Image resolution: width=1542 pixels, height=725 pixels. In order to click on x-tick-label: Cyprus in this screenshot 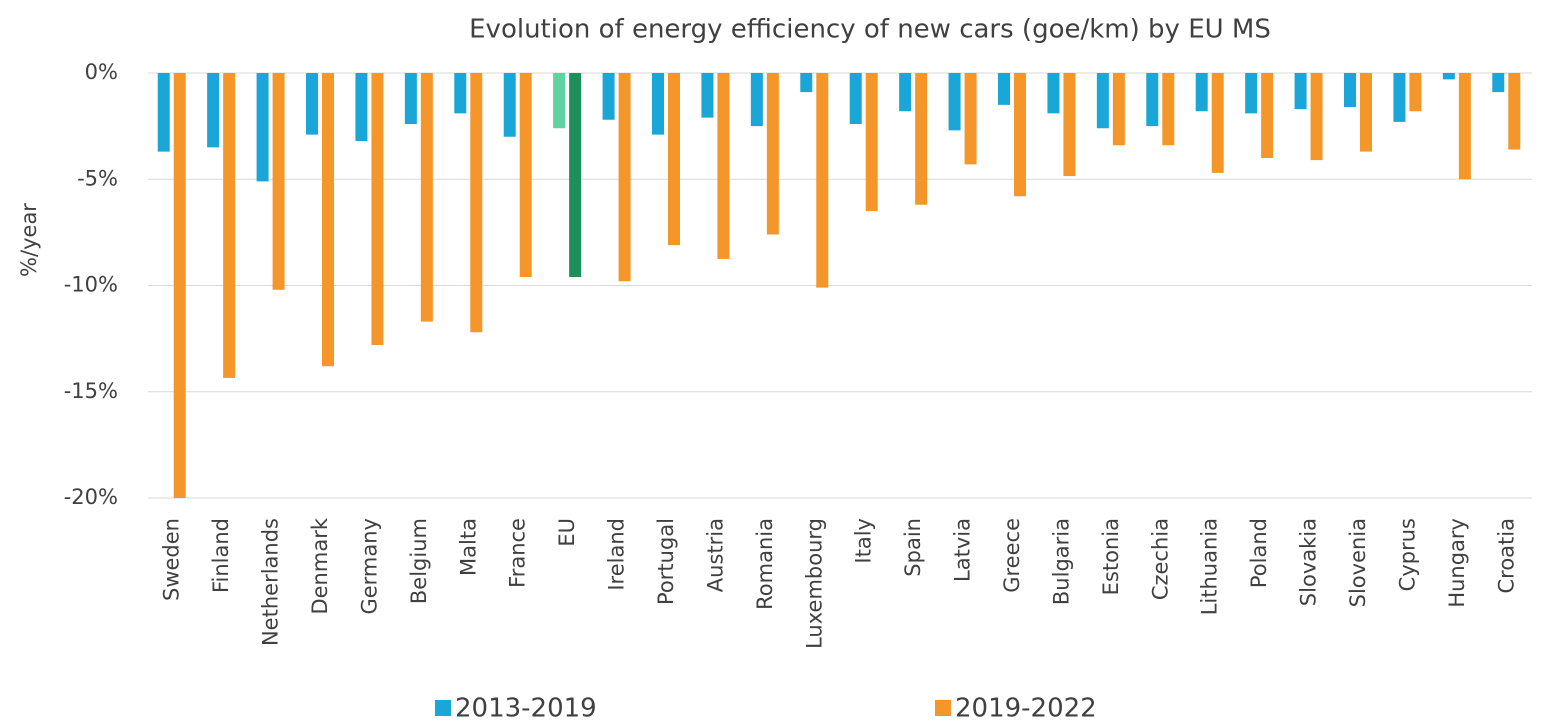, I will do `click(1407, 554)`.